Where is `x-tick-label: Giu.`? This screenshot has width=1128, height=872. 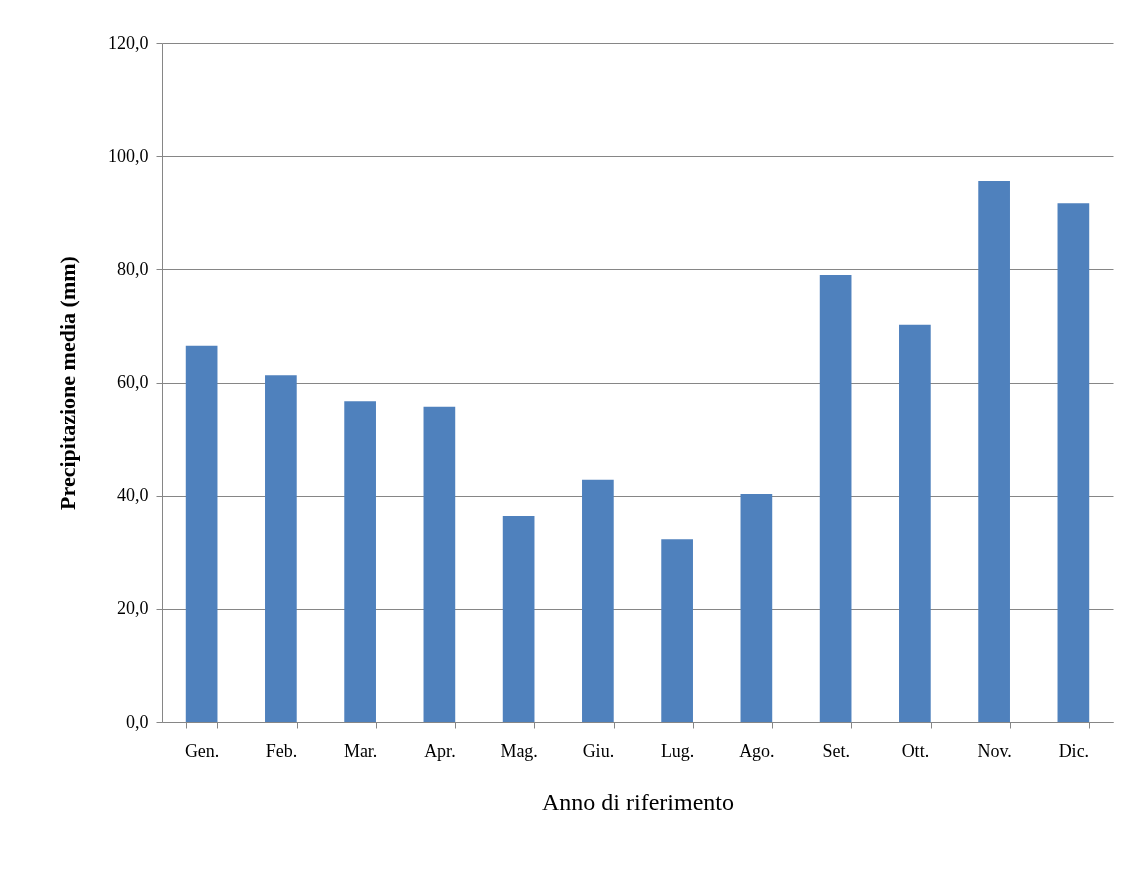 x-tick-label: Giu. is located at coordinates (598, 750).